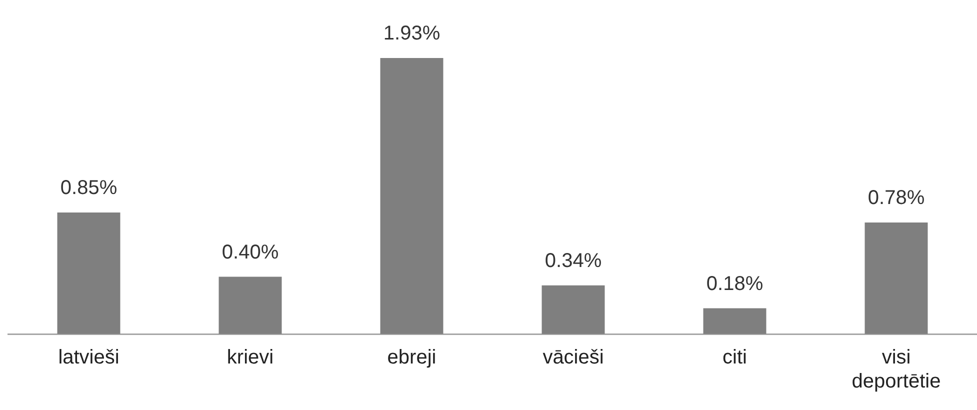 The image size is (977, 410). I want to click on data-label: 0.40%, so click(250, 252).